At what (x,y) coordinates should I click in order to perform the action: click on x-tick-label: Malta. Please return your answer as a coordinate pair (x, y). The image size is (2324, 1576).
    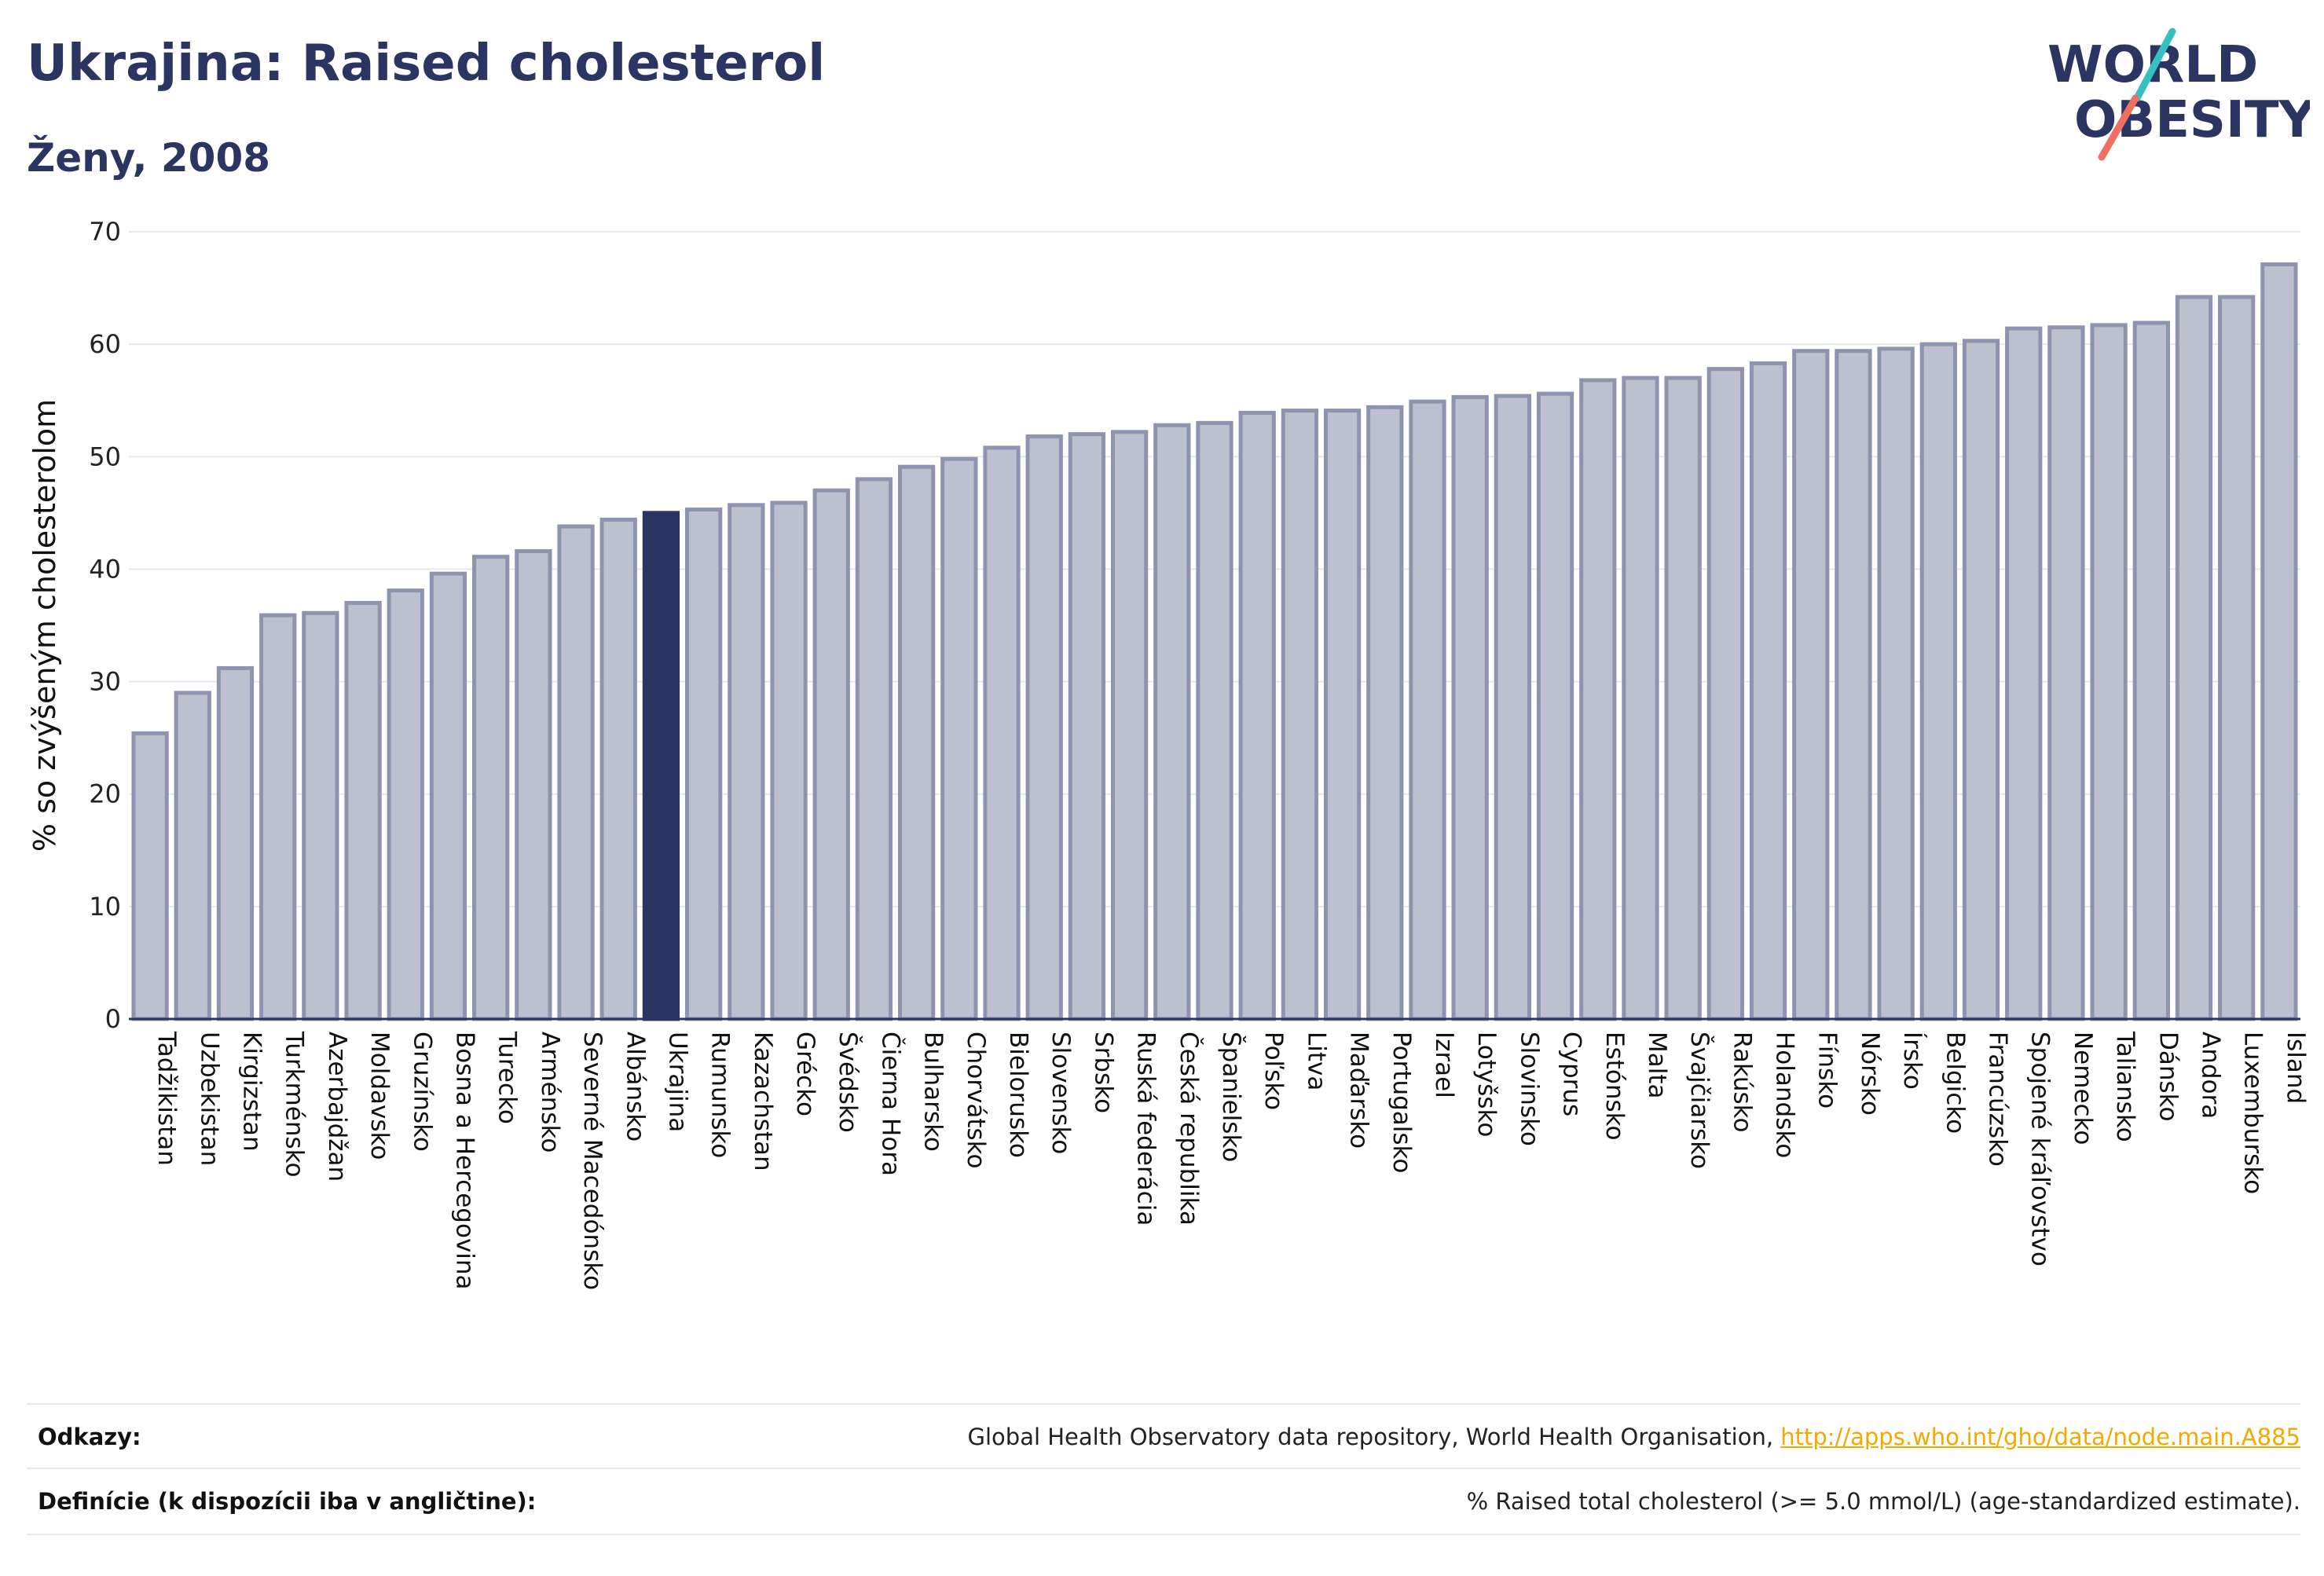
    Looking at the image, I should click on (1657, 1065).